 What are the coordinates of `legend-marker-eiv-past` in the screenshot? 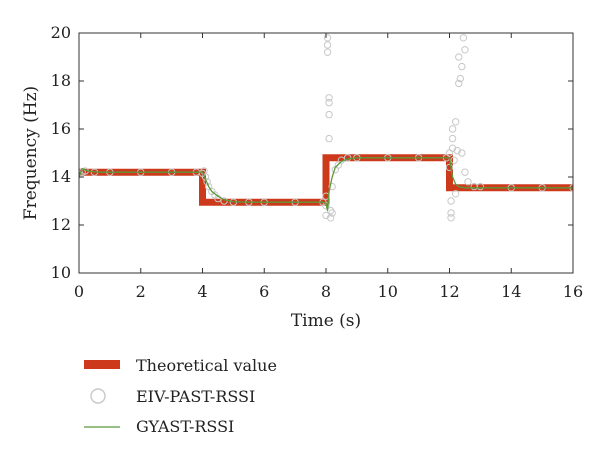 It's located at (98, 396).